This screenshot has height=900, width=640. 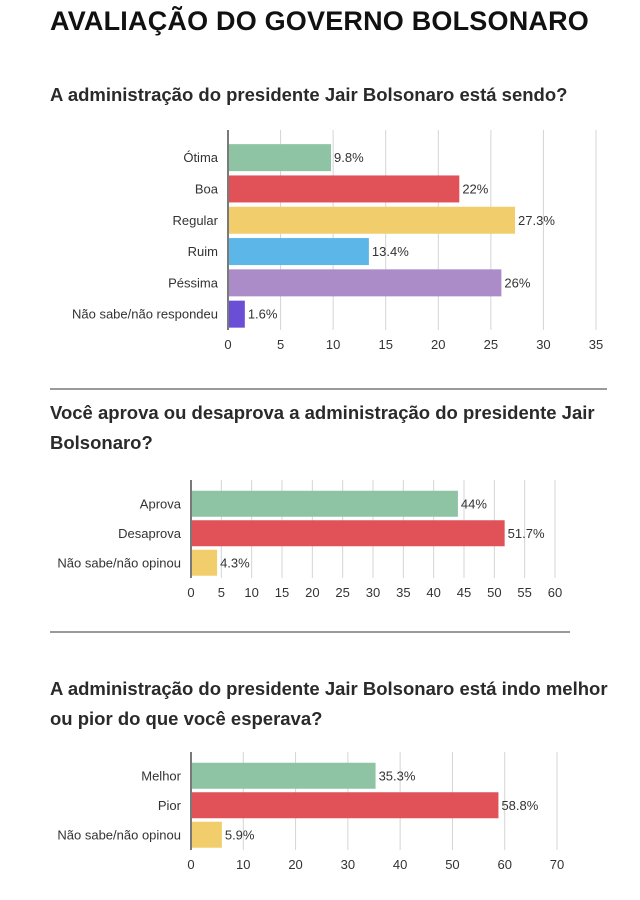 I want to click on value-label: 9.8%, so click(x=349, y=157).